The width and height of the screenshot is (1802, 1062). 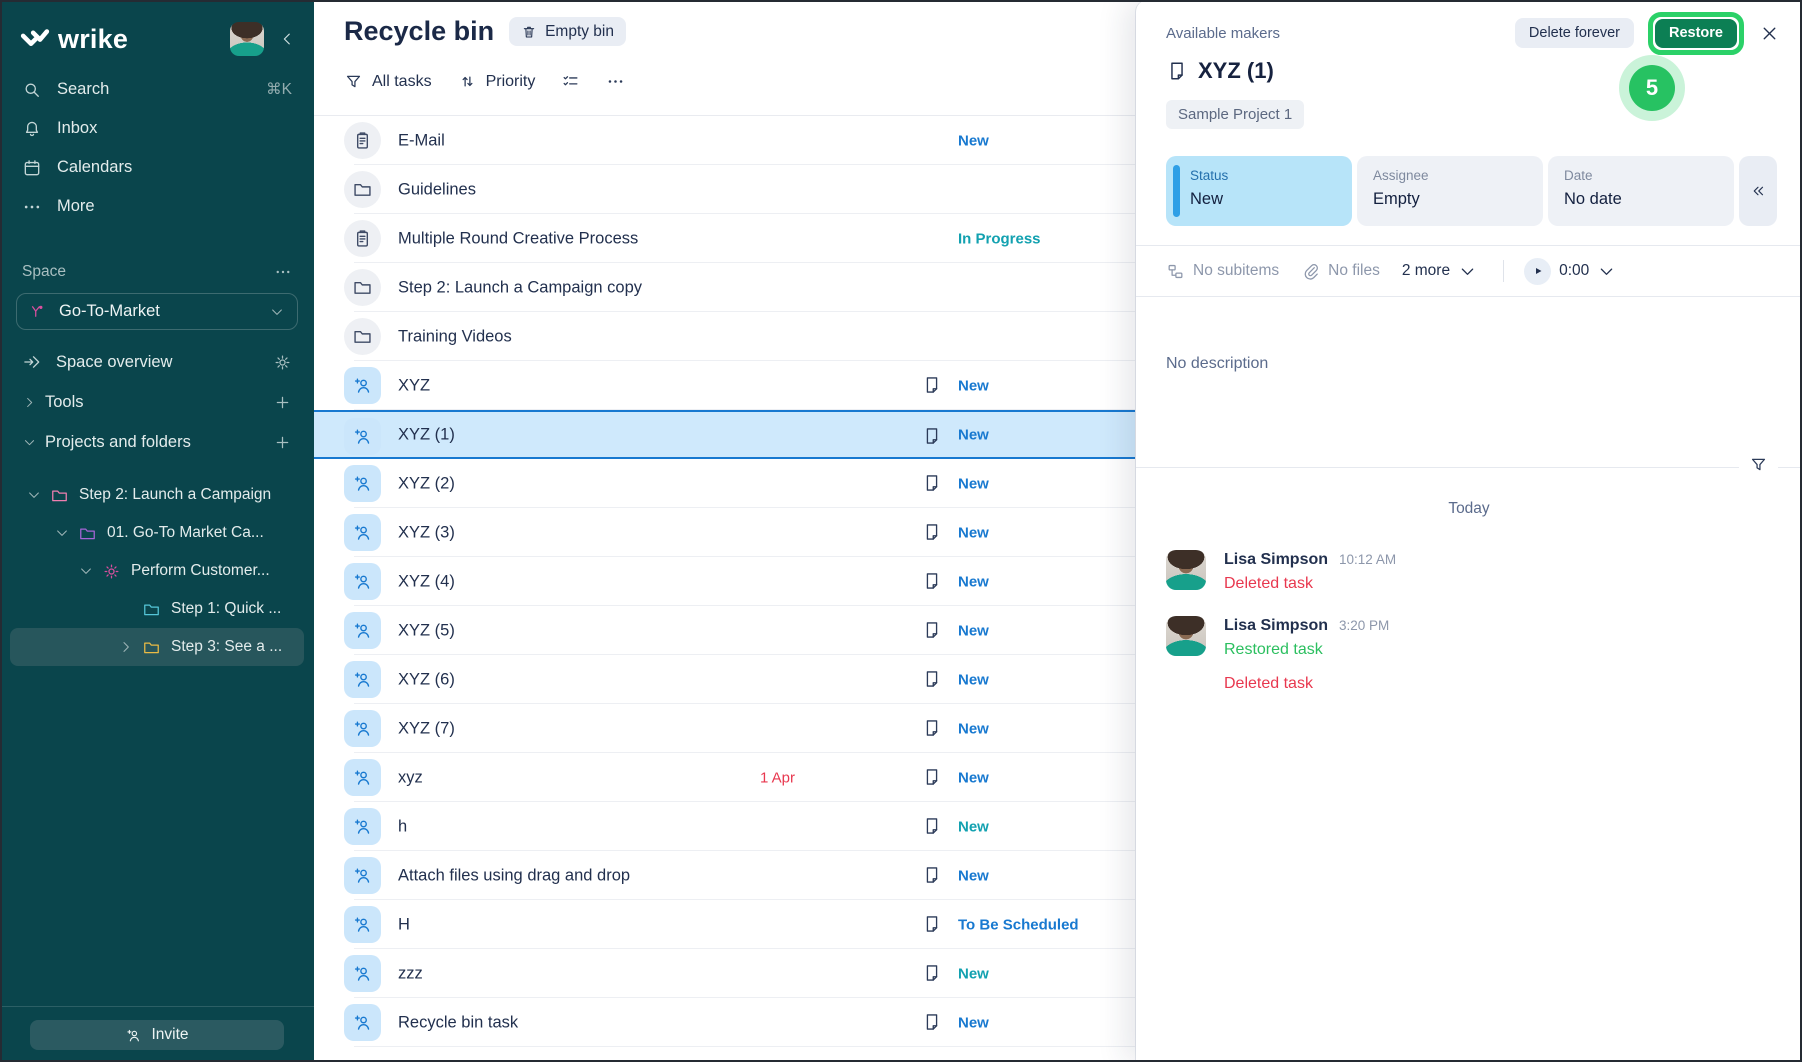 What do you see at coordinates (388, 81) in the screenshot?
I see `filter-all-tasks: All tasks` at bounding box center [388, 81].